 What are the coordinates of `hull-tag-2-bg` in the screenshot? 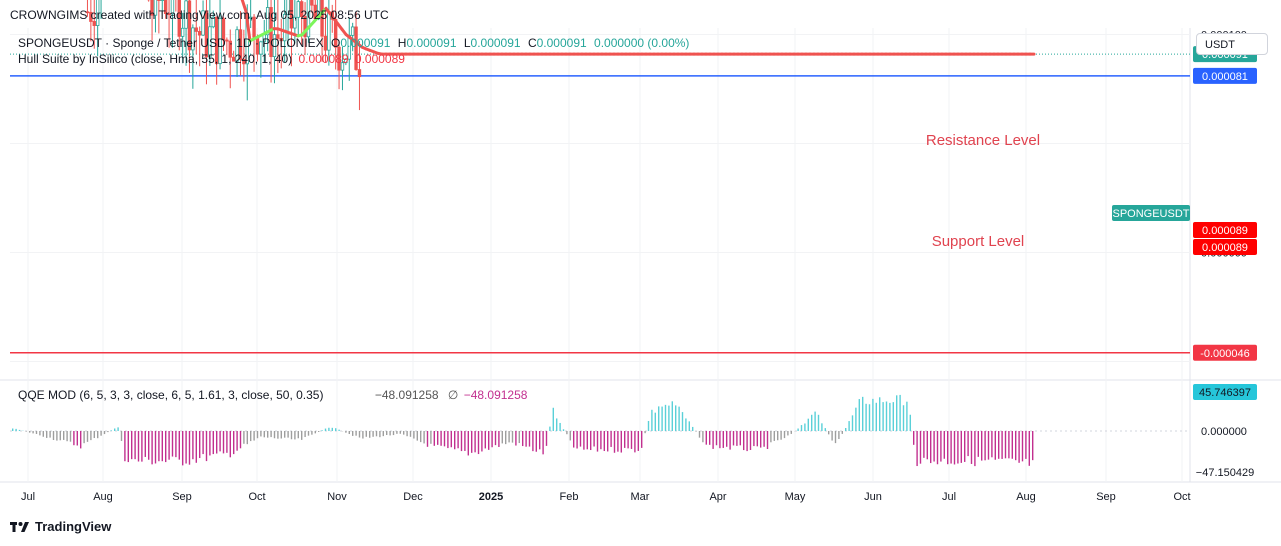 It's located at (1225, 247).